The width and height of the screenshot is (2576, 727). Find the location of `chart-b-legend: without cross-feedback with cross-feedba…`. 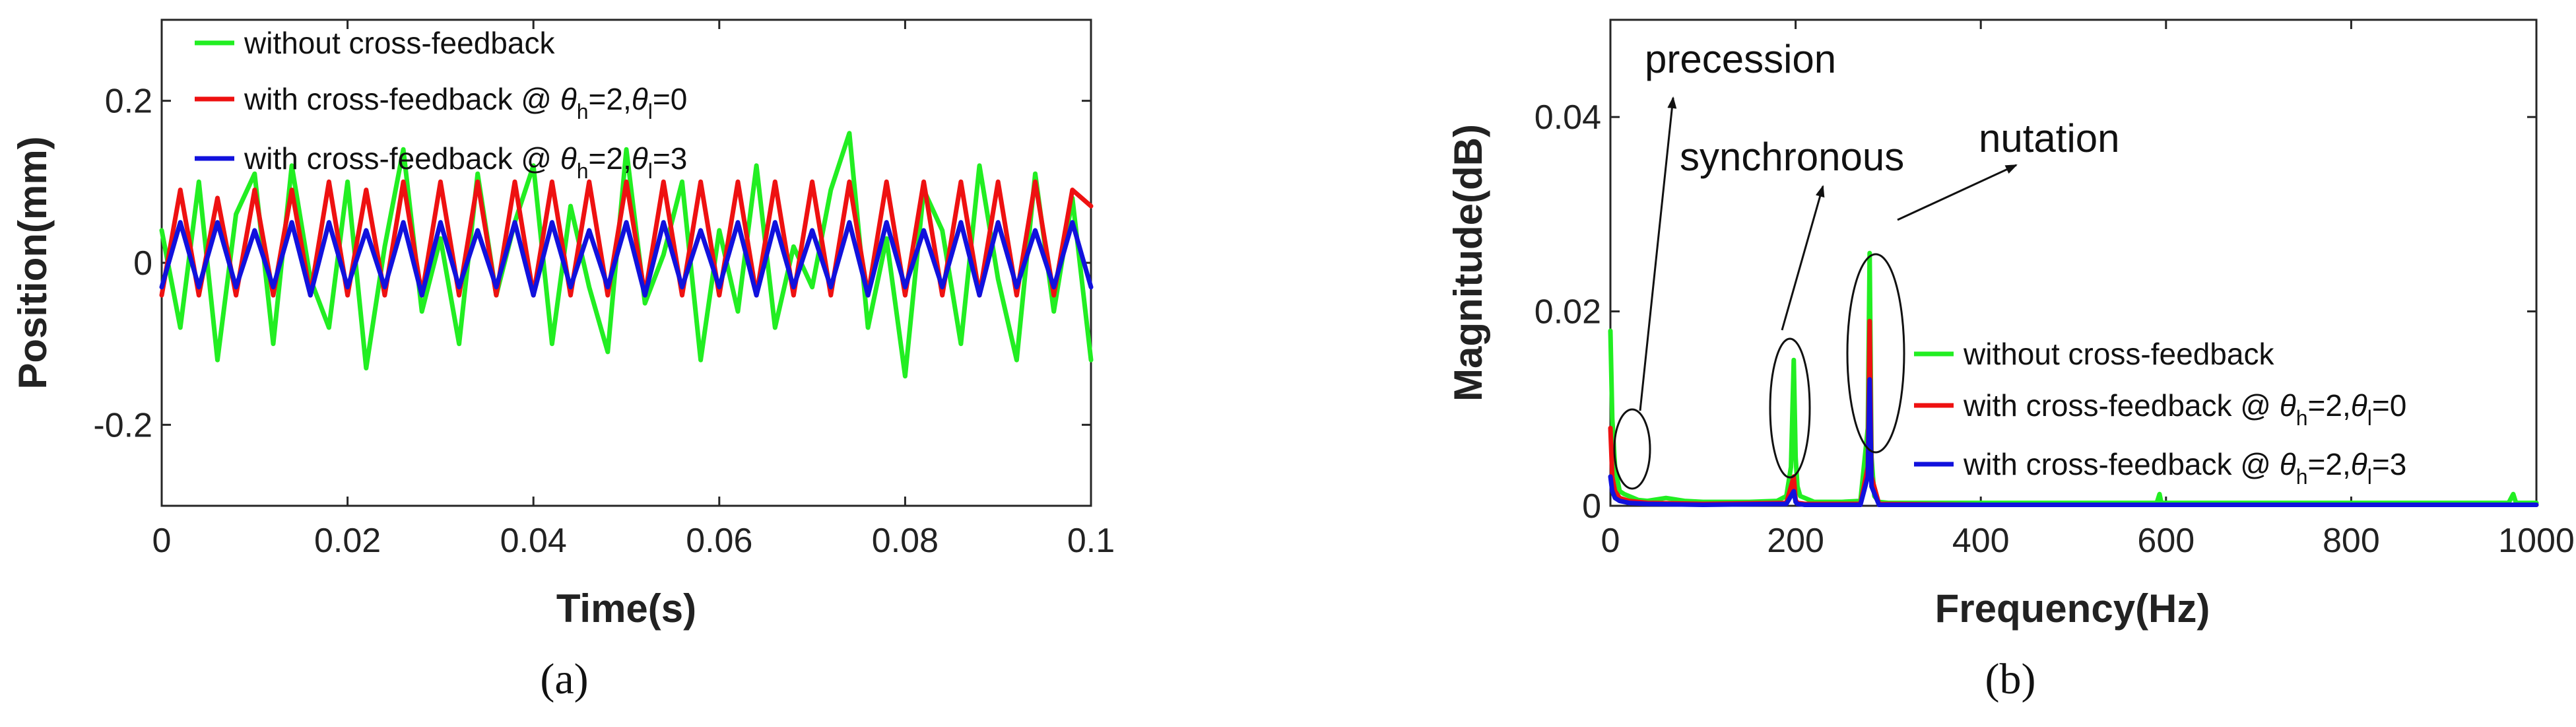

chart-b-legend: without cross-feedback with cross-feedba… is located at coordinates (2160, 413).